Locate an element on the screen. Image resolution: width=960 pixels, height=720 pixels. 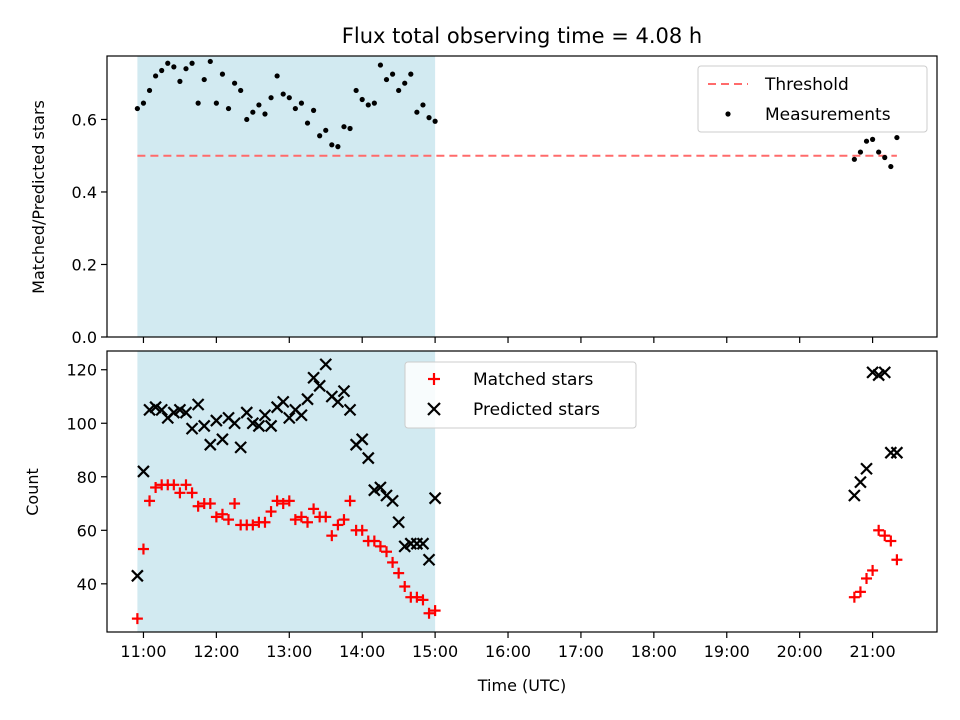
legend-predicted-swatch is located at coordinates (434, 409).